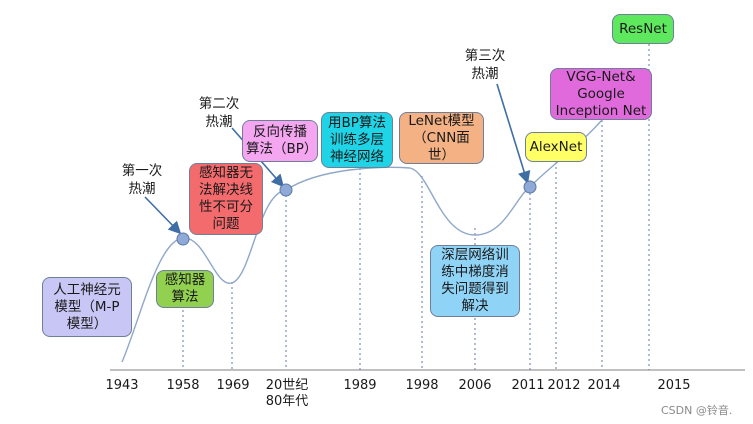 The height and width of the screenshot is (424, 753). Describe the element at coordinates (280, 141) in the screenshot. I see `event-backprop: 反向传播 算法（BP）` at that location.